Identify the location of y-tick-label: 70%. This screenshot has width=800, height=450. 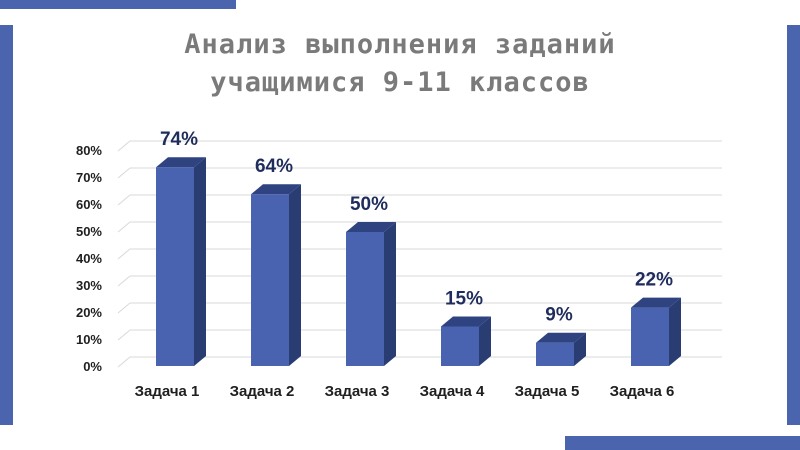
(89, 177).